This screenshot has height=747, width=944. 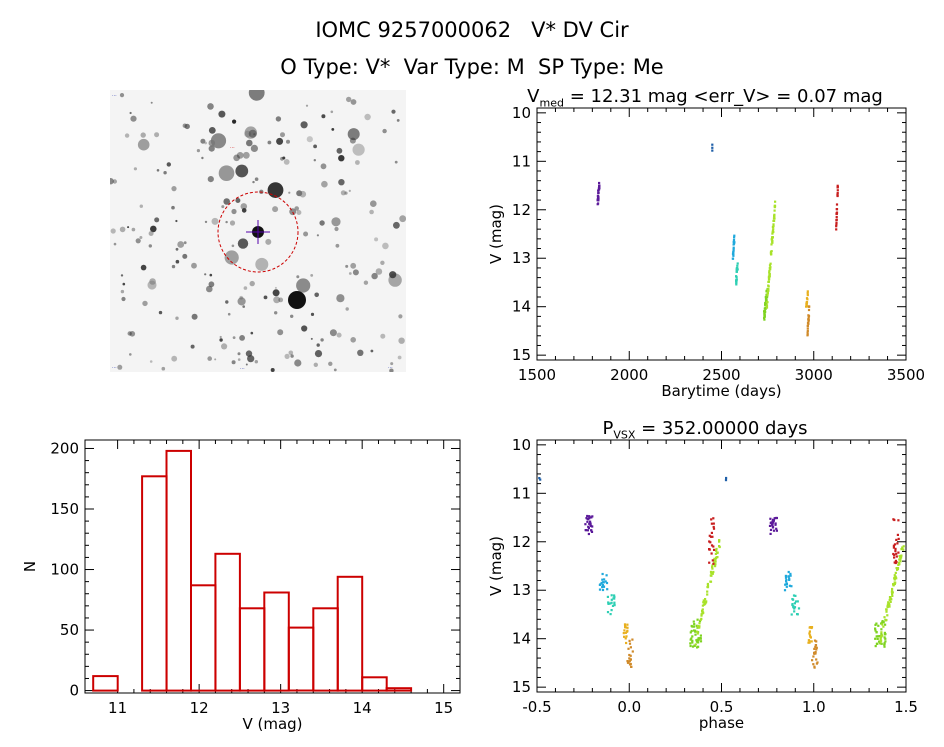 I want to click on lc-ytick-label: 12, so click(x=521, y=210).